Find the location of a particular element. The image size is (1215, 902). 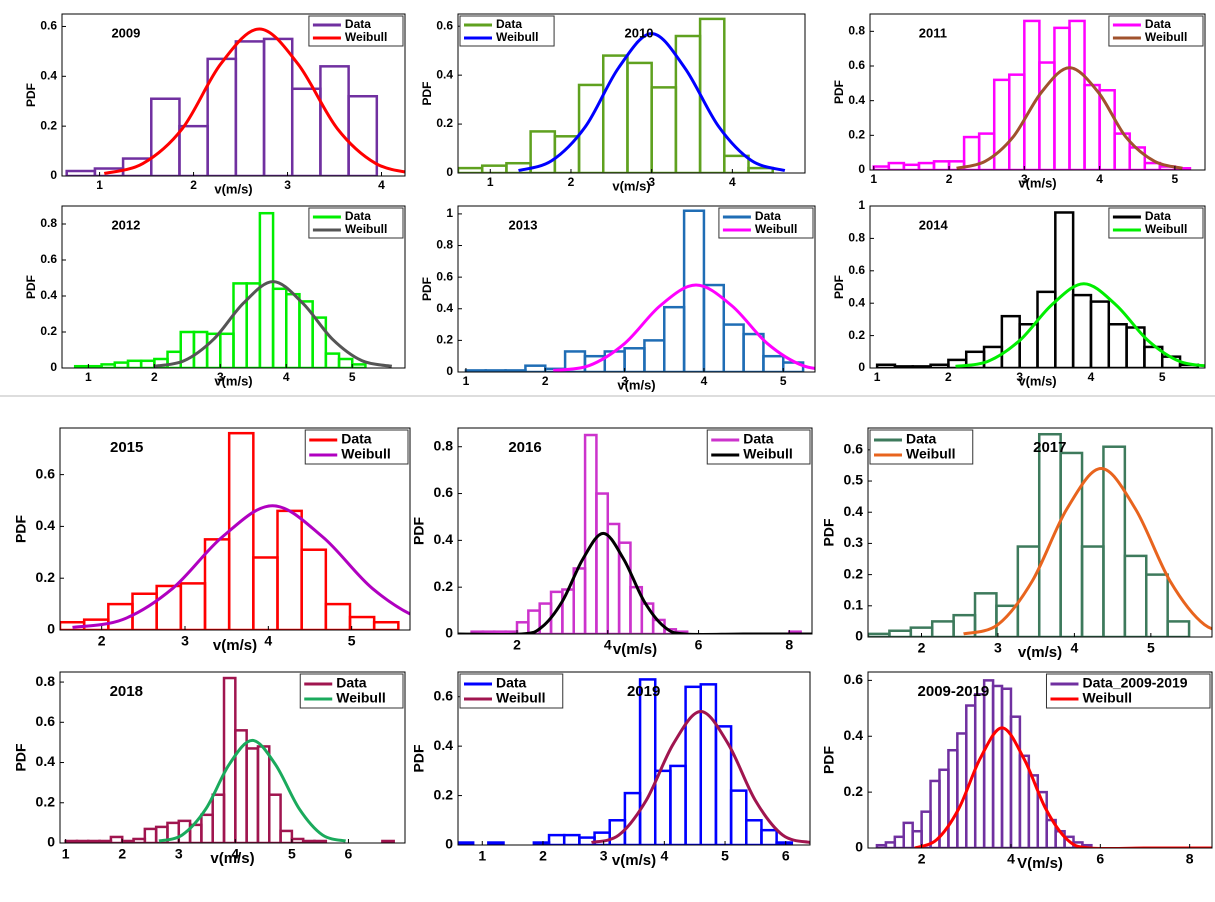

panel-title: 2018 is located at coordinates (126, 691).